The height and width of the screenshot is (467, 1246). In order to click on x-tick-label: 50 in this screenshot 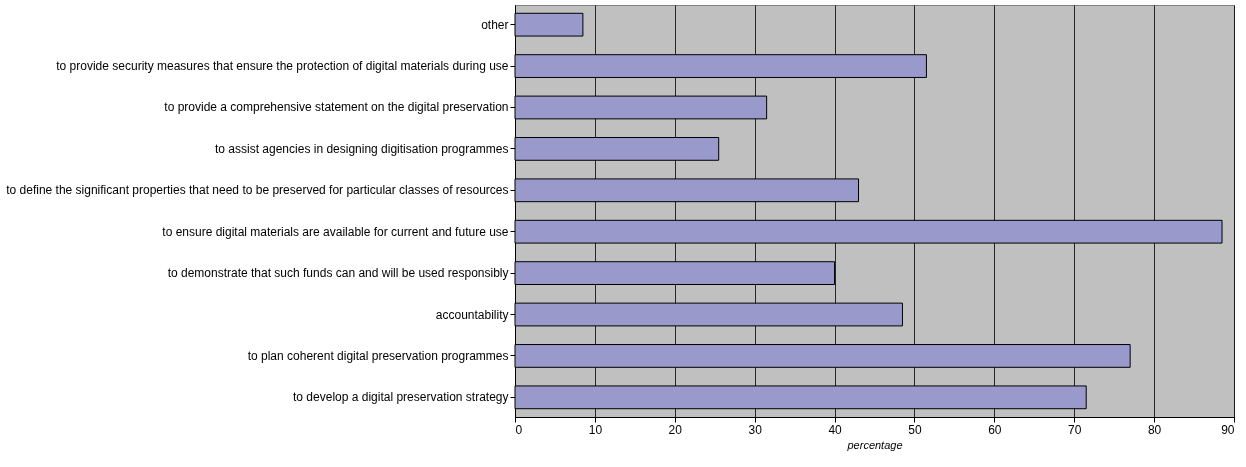, I will do `click(915, 429)`.